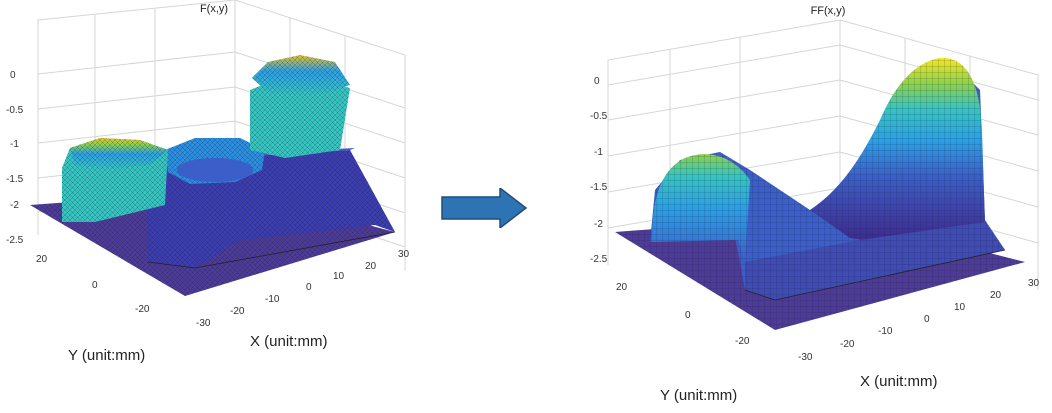  I want to click on chart-f-y-ticks: 20 0 -20, so click(93, 284).